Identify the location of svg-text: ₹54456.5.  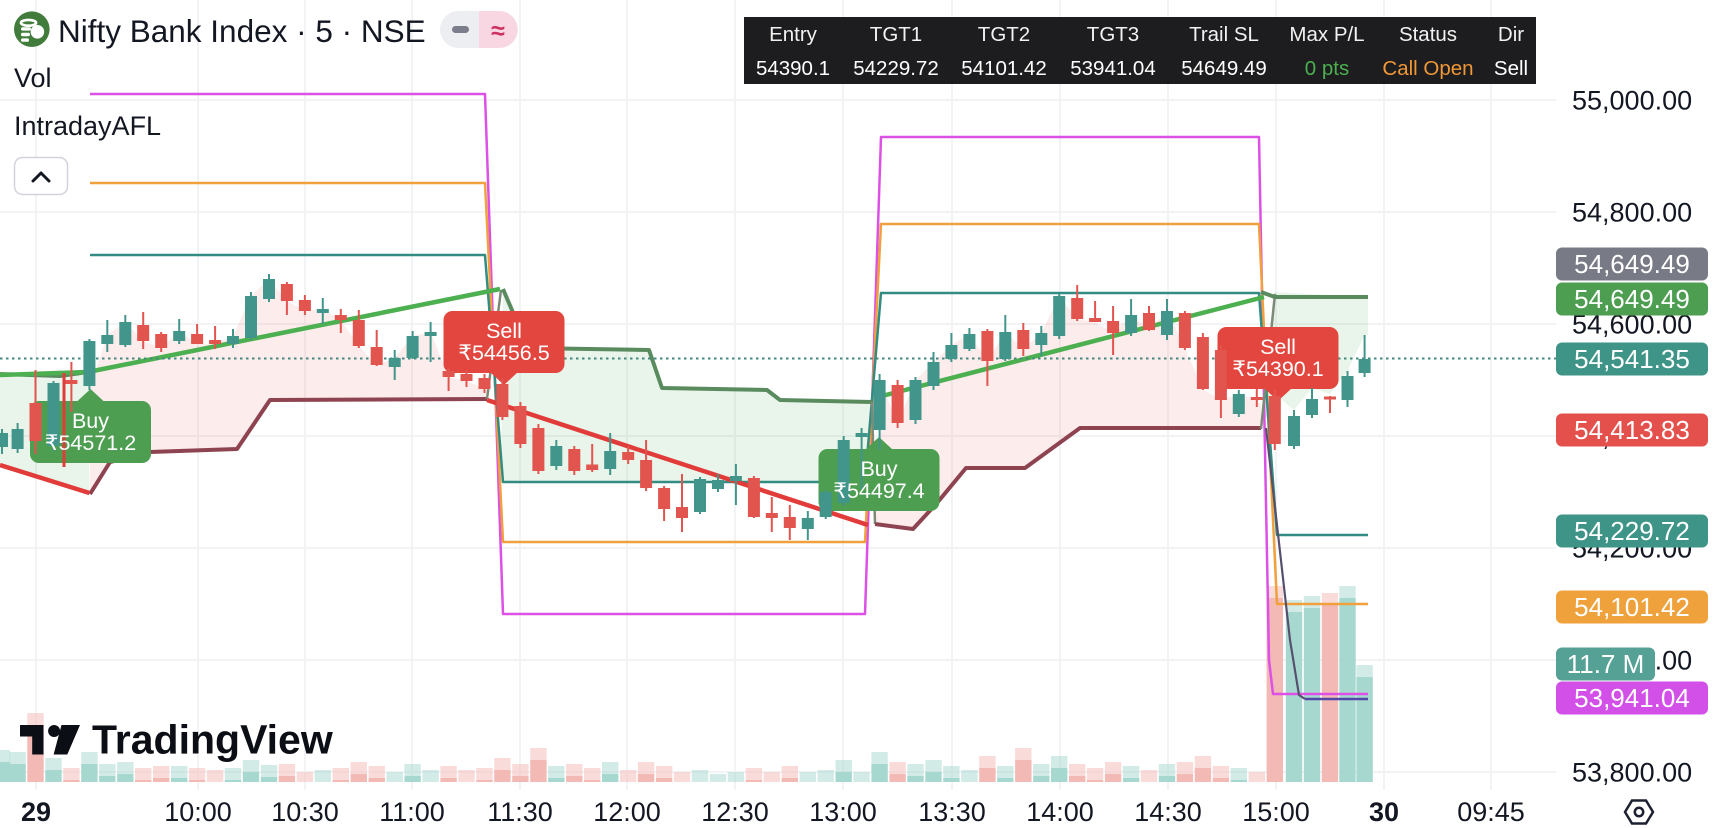
(503, 353).